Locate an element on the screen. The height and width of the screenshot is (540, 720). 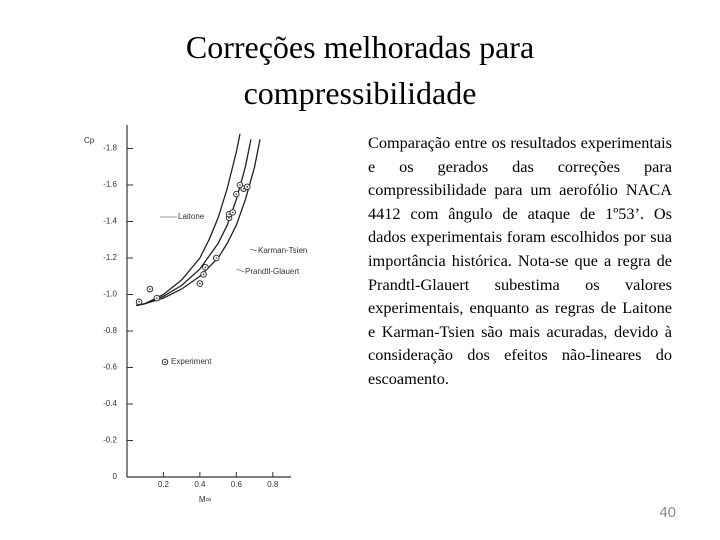
y-tick-label: -0.4 is located at coordinates (110, 403).